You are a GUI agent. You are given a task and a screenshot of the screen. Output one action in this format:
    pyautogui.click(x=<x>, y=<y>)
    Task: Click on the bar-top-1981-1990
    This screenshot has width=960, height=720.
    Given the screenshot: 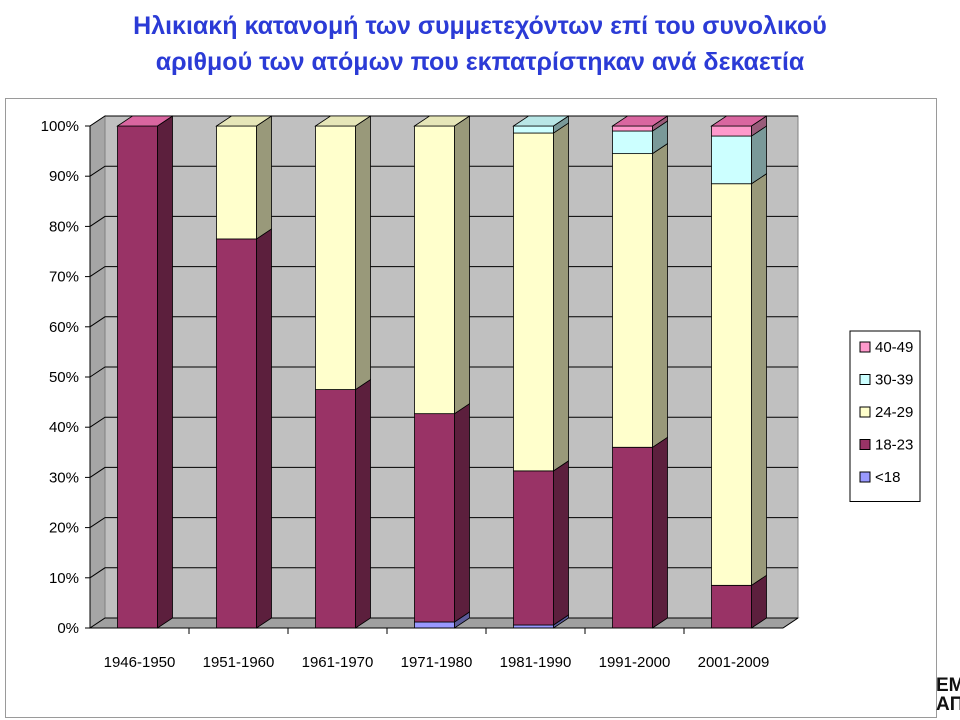 What is the action you would take?
    pyautogui.click(x=541, y=121)
    